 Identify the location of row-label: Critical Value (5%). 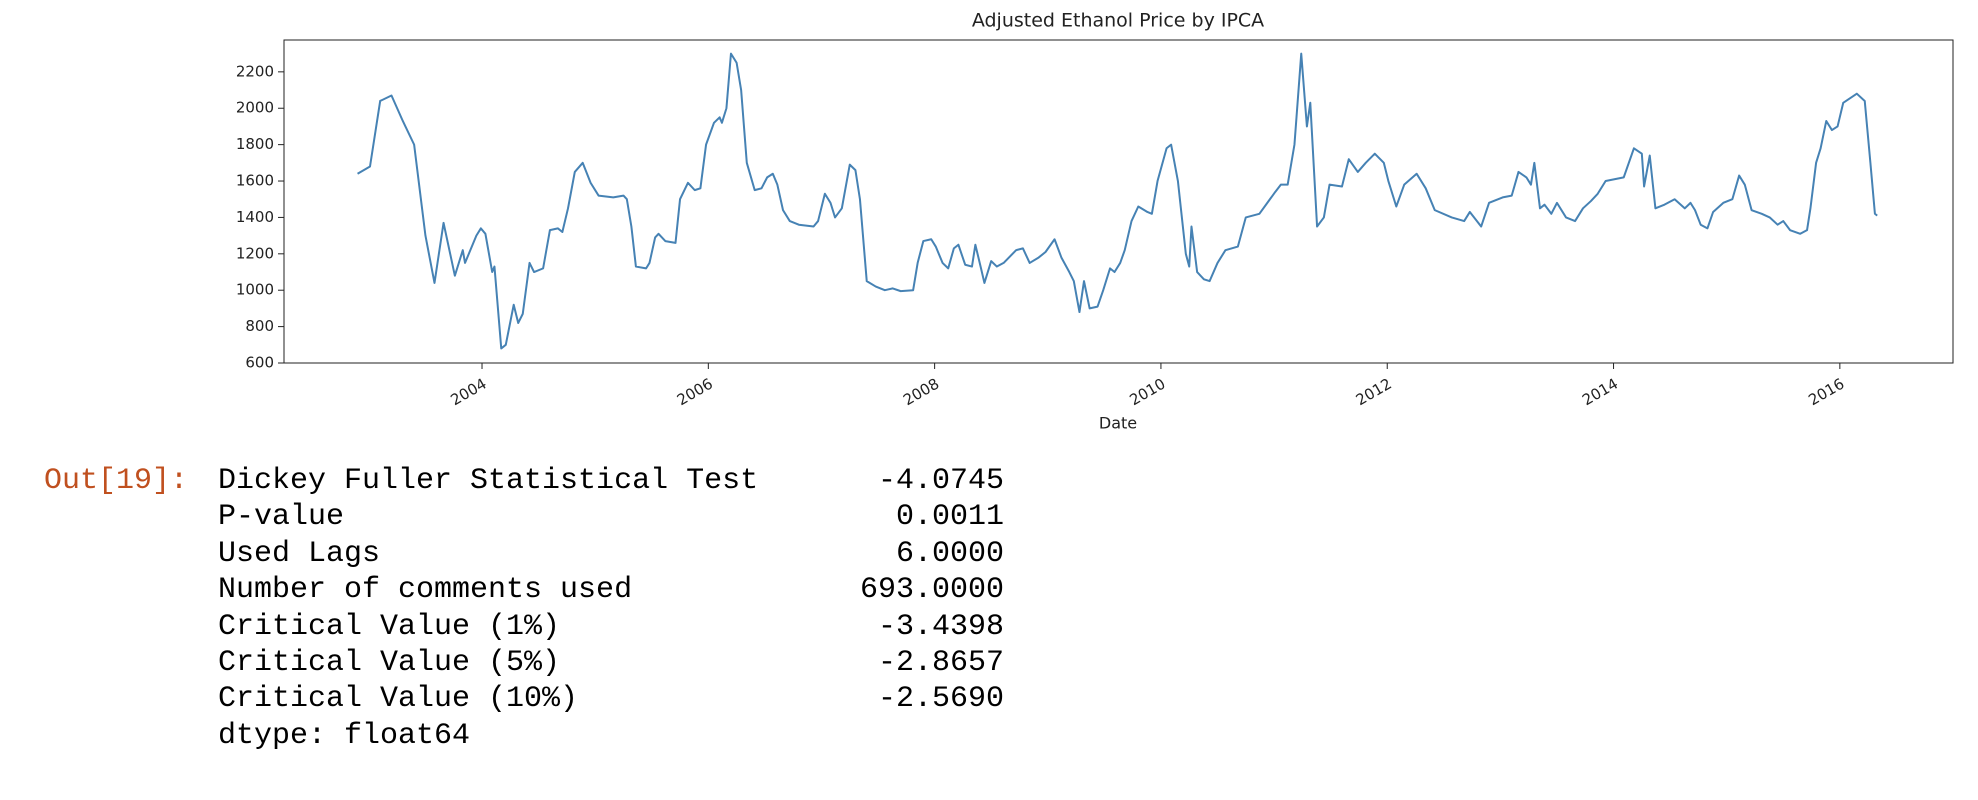
(389, 663).